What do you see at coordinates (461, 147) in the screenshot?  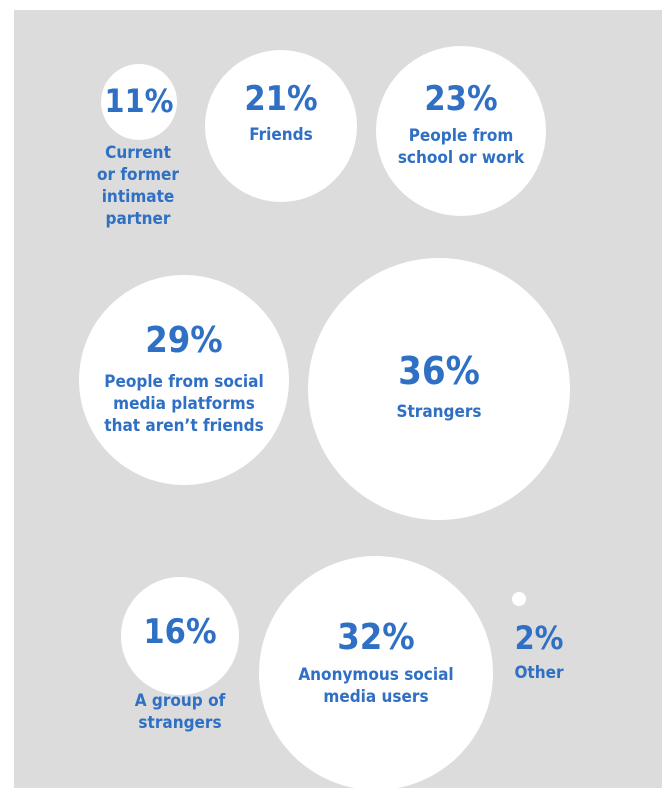 I see `category-label-school: People from school or work` at bounding box center [461, 147].